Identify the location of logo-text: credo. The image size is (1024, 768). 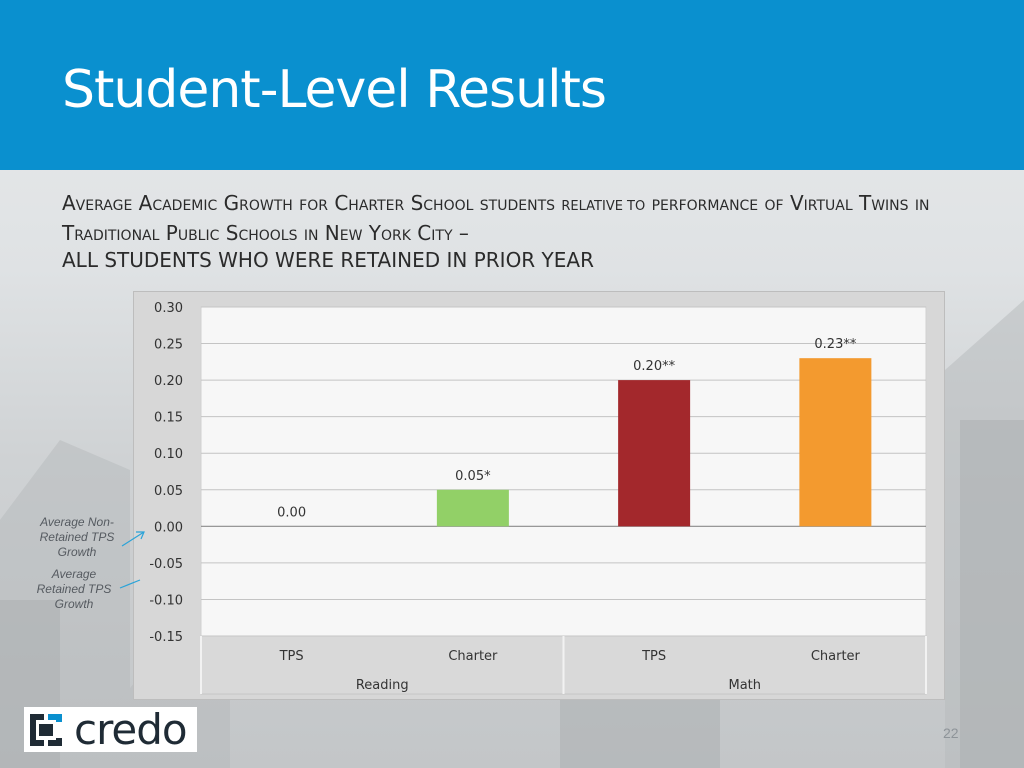
(131, 729).